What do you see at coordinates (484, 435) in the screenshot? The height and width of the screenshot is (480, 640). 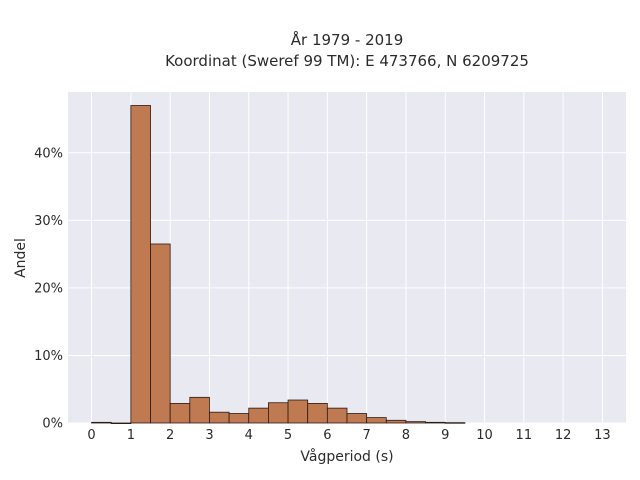 I see `x-tick-label: 10` at bounding box center [484, 435].